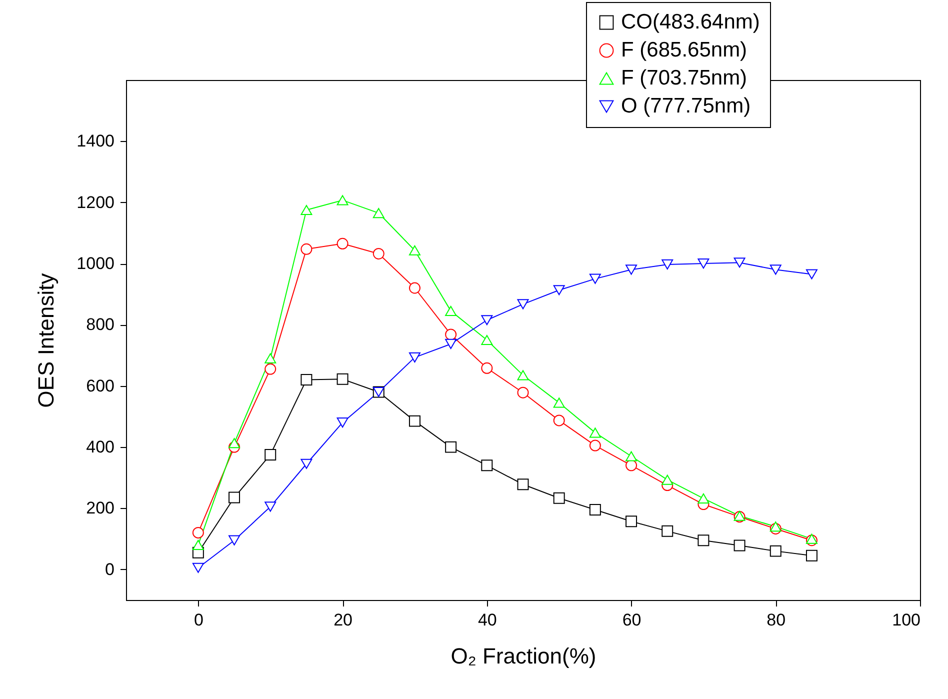 The image size is (948, 699). What do you see at coordinates (95, 141) in the screenshot?
I see `y-tick-label: 1400` at bounding box center [95, 141].